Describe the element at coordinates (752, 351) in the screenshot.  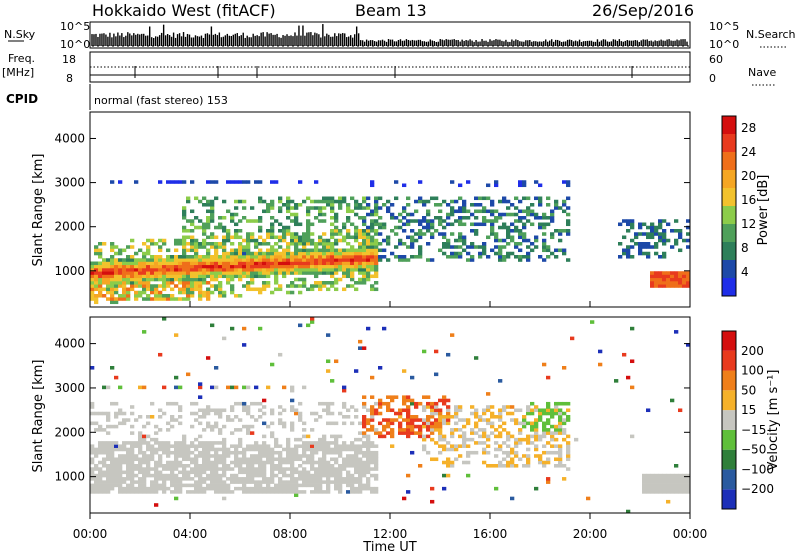
I see `velocity-cbar-tick: 200` at that location.